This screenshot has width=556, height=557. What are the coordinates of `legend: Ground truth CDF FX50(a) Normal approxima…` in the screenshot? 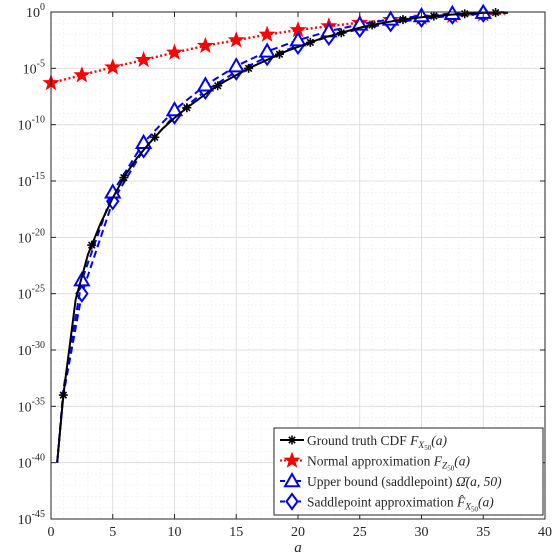 It's located at (408, 471).